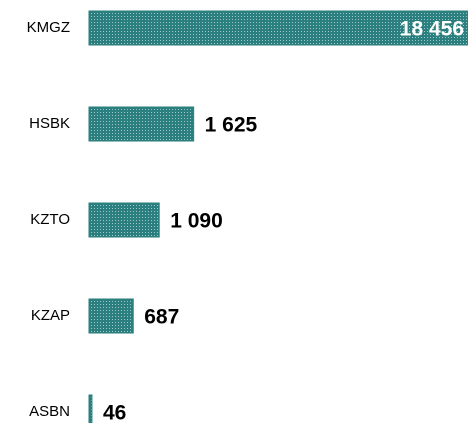 Image resolution: width=474 pixels, height=423 pixels. Describe the element at coordinates (48, 27) in the screenshot. I see `category-label: KMGZ` at that location.